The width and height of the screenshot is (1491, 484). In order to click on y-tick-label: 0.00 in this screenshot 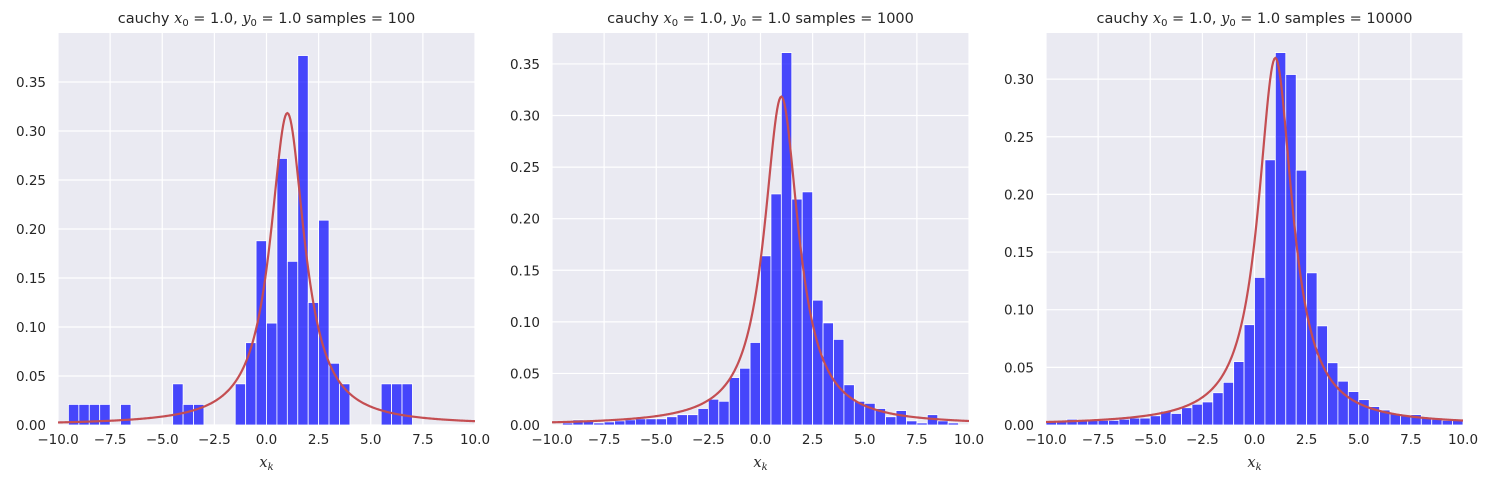, I will do `click(31, 426)`.